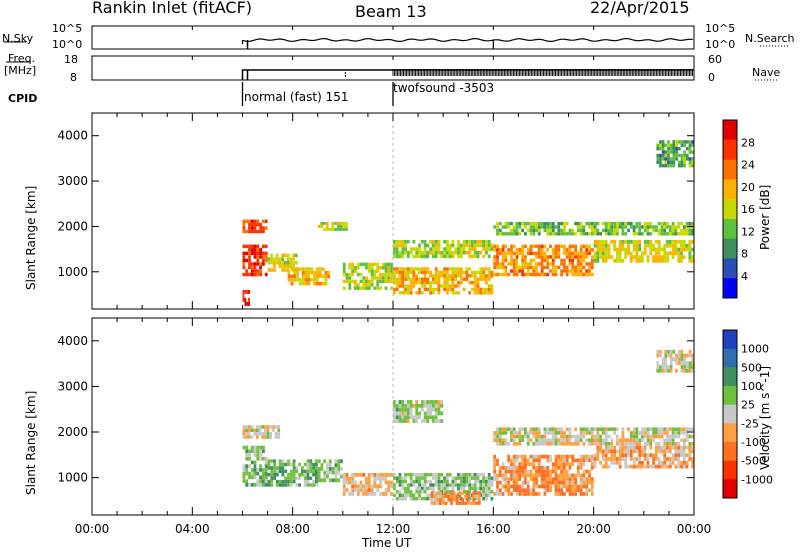 Image resolution: width=800 pixels, height=554 pixels. What do you see at coordinates (748, 165) in the screenshot?
I see `colorbar-tick-label: 24` at bounding box center [748, 165].